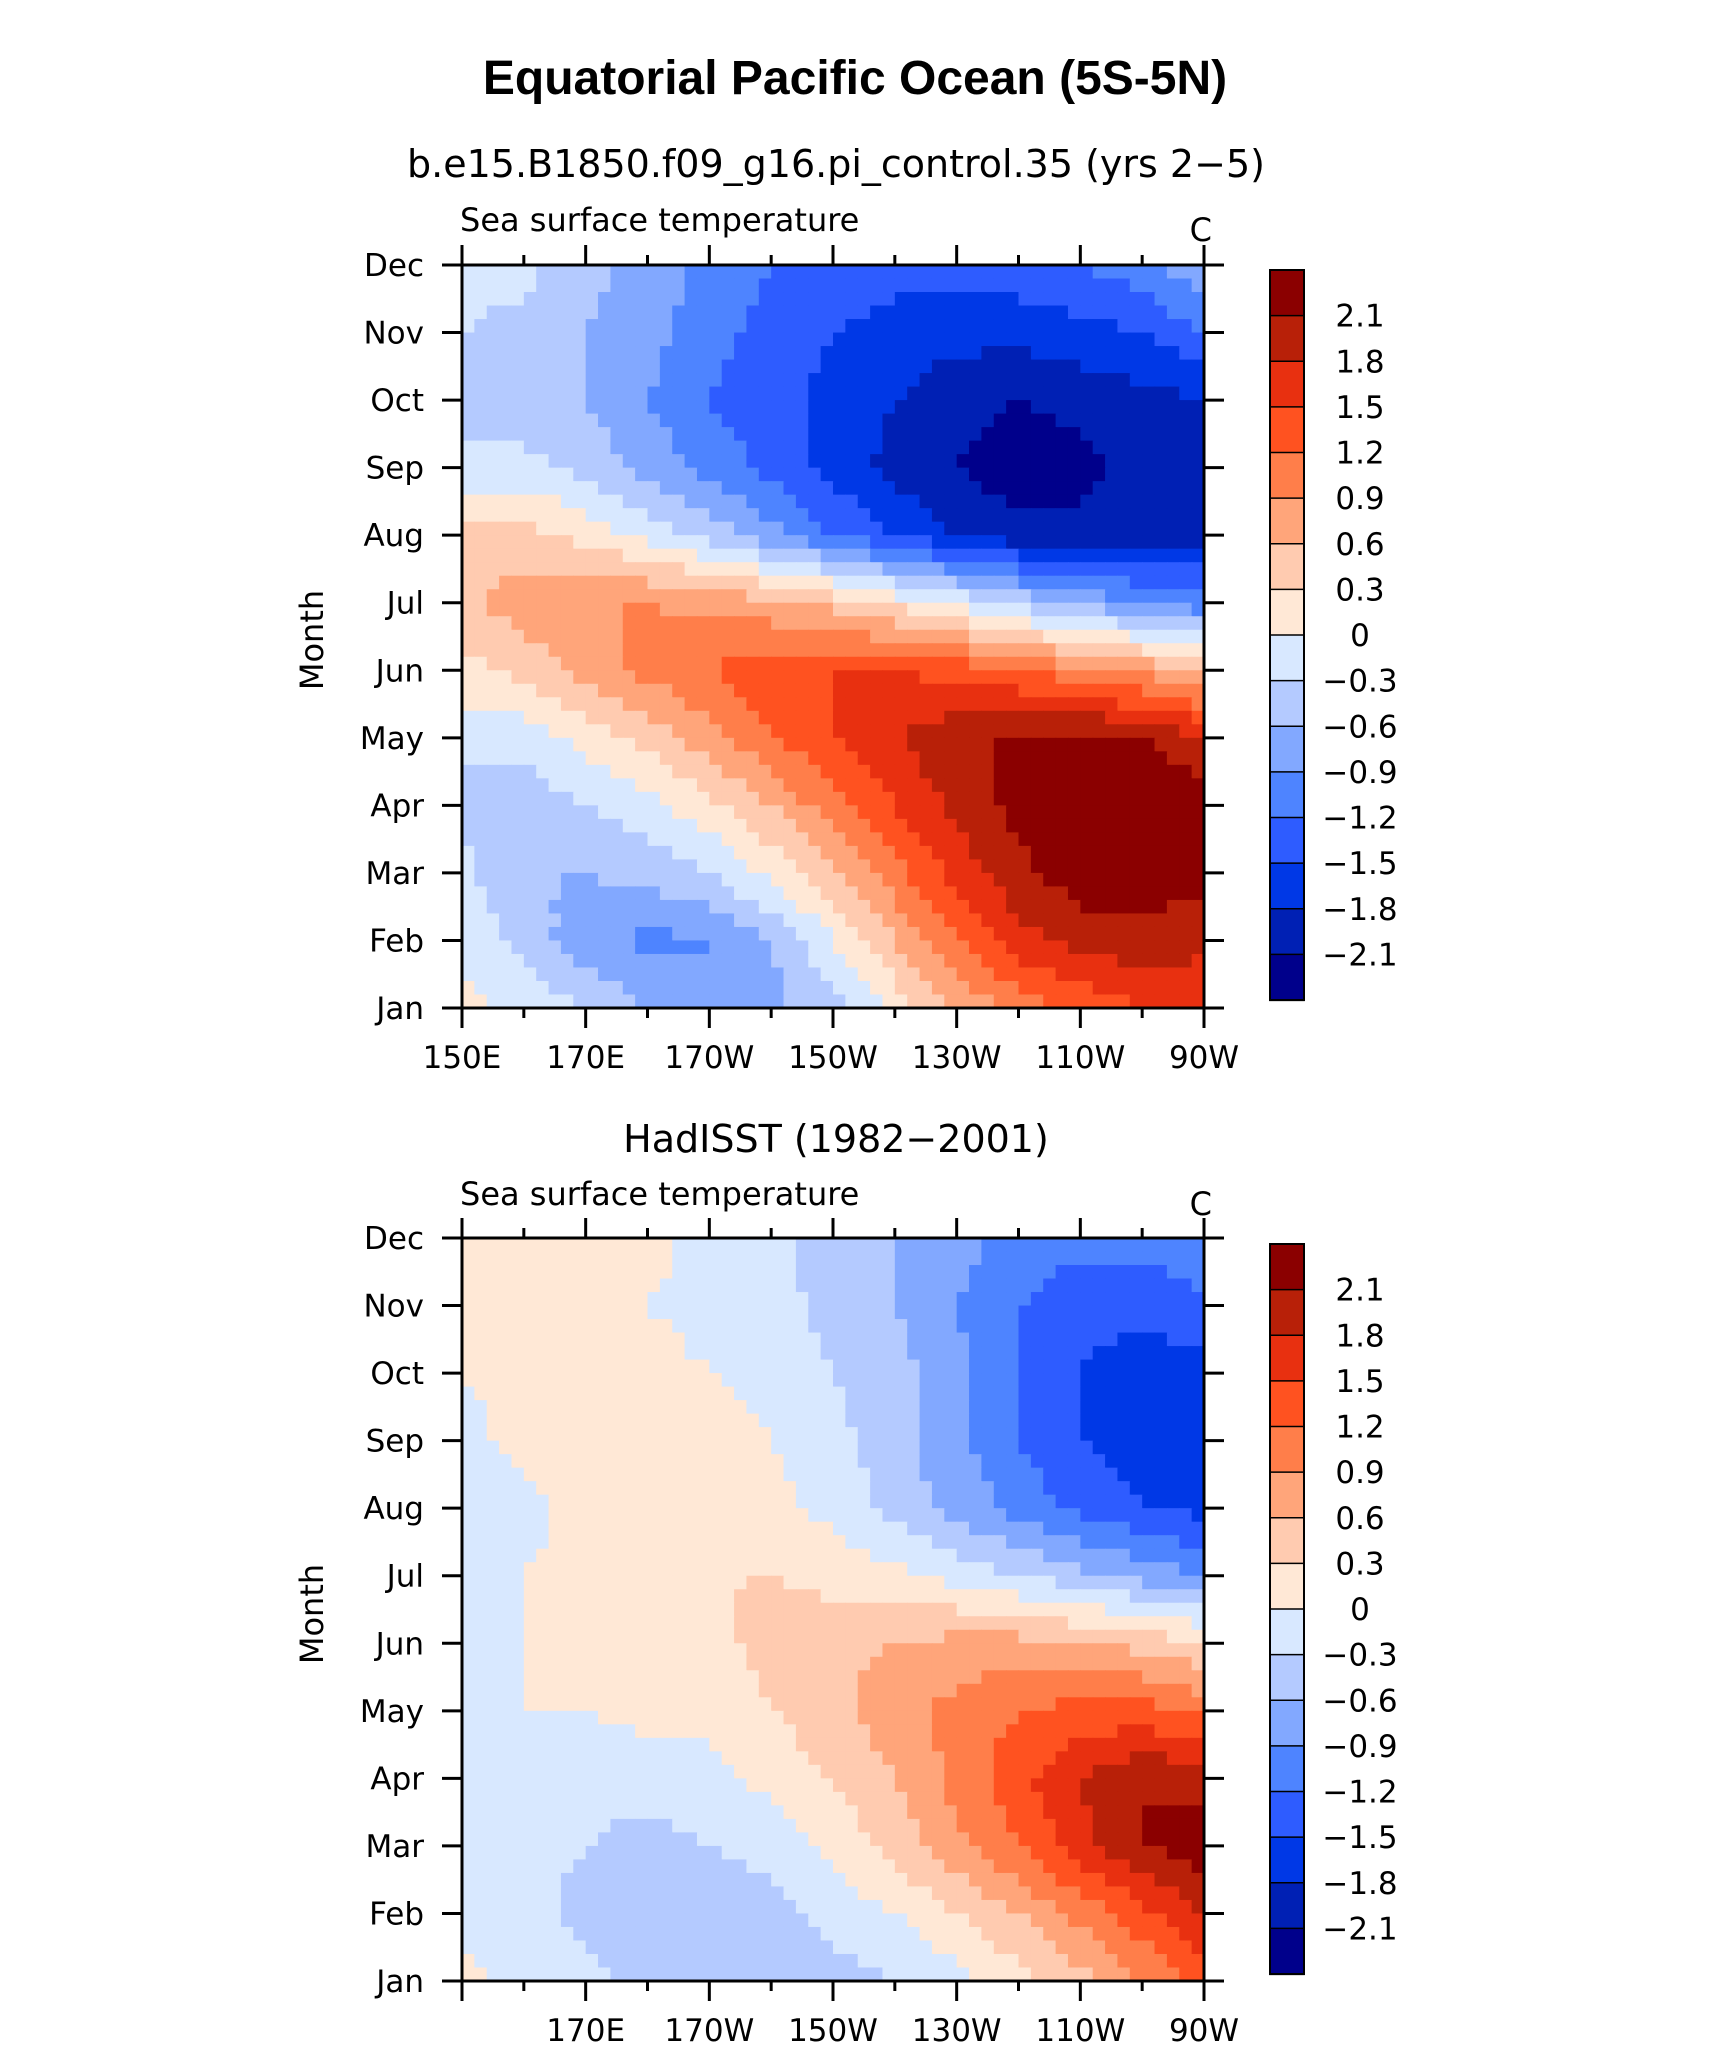 Image resolution: width=1710 pixels, height=2062 pixels. What do you see at coordinates (1287, 384) in the screenshot?
I see `colorbar-box` at bounding box center [1287, 384].